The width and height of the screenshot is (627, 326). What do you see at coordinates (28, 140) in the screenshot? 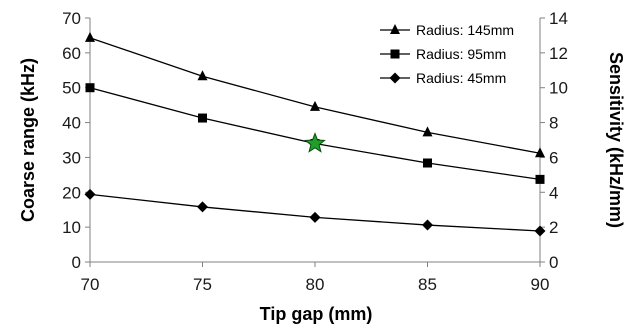
I see `y-axis-title: Coarse range (kHz)` at bounding box center [28, 140].